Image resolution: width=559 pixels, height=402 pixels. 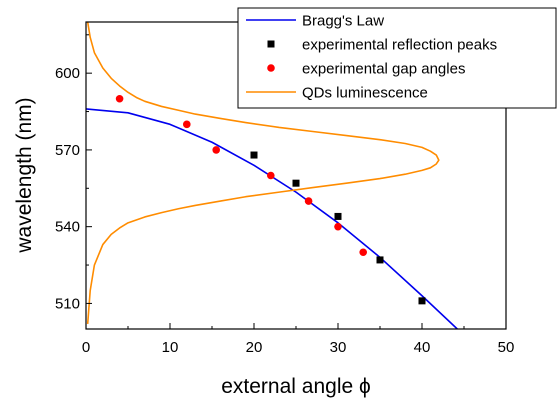 I want to click on x-tick-label: 20, so click(x=254, y=347).